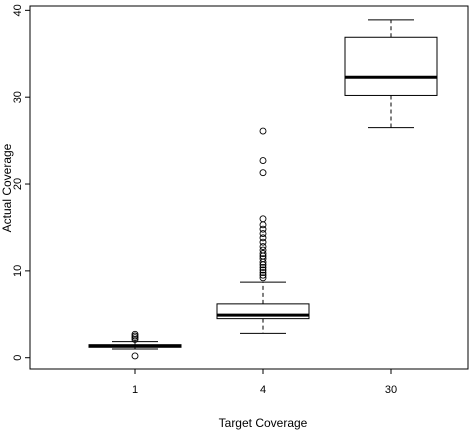  I want to click on y-tick-label: 20, so click(18, 184).